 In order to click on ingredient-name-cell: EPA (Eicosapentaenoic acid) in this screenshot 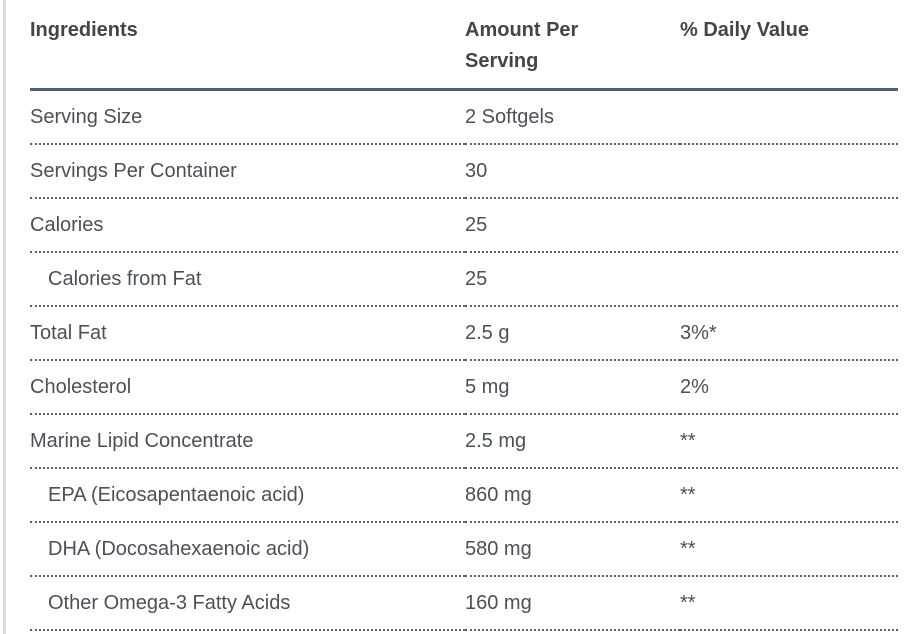, I will do `click(247, 495)`.